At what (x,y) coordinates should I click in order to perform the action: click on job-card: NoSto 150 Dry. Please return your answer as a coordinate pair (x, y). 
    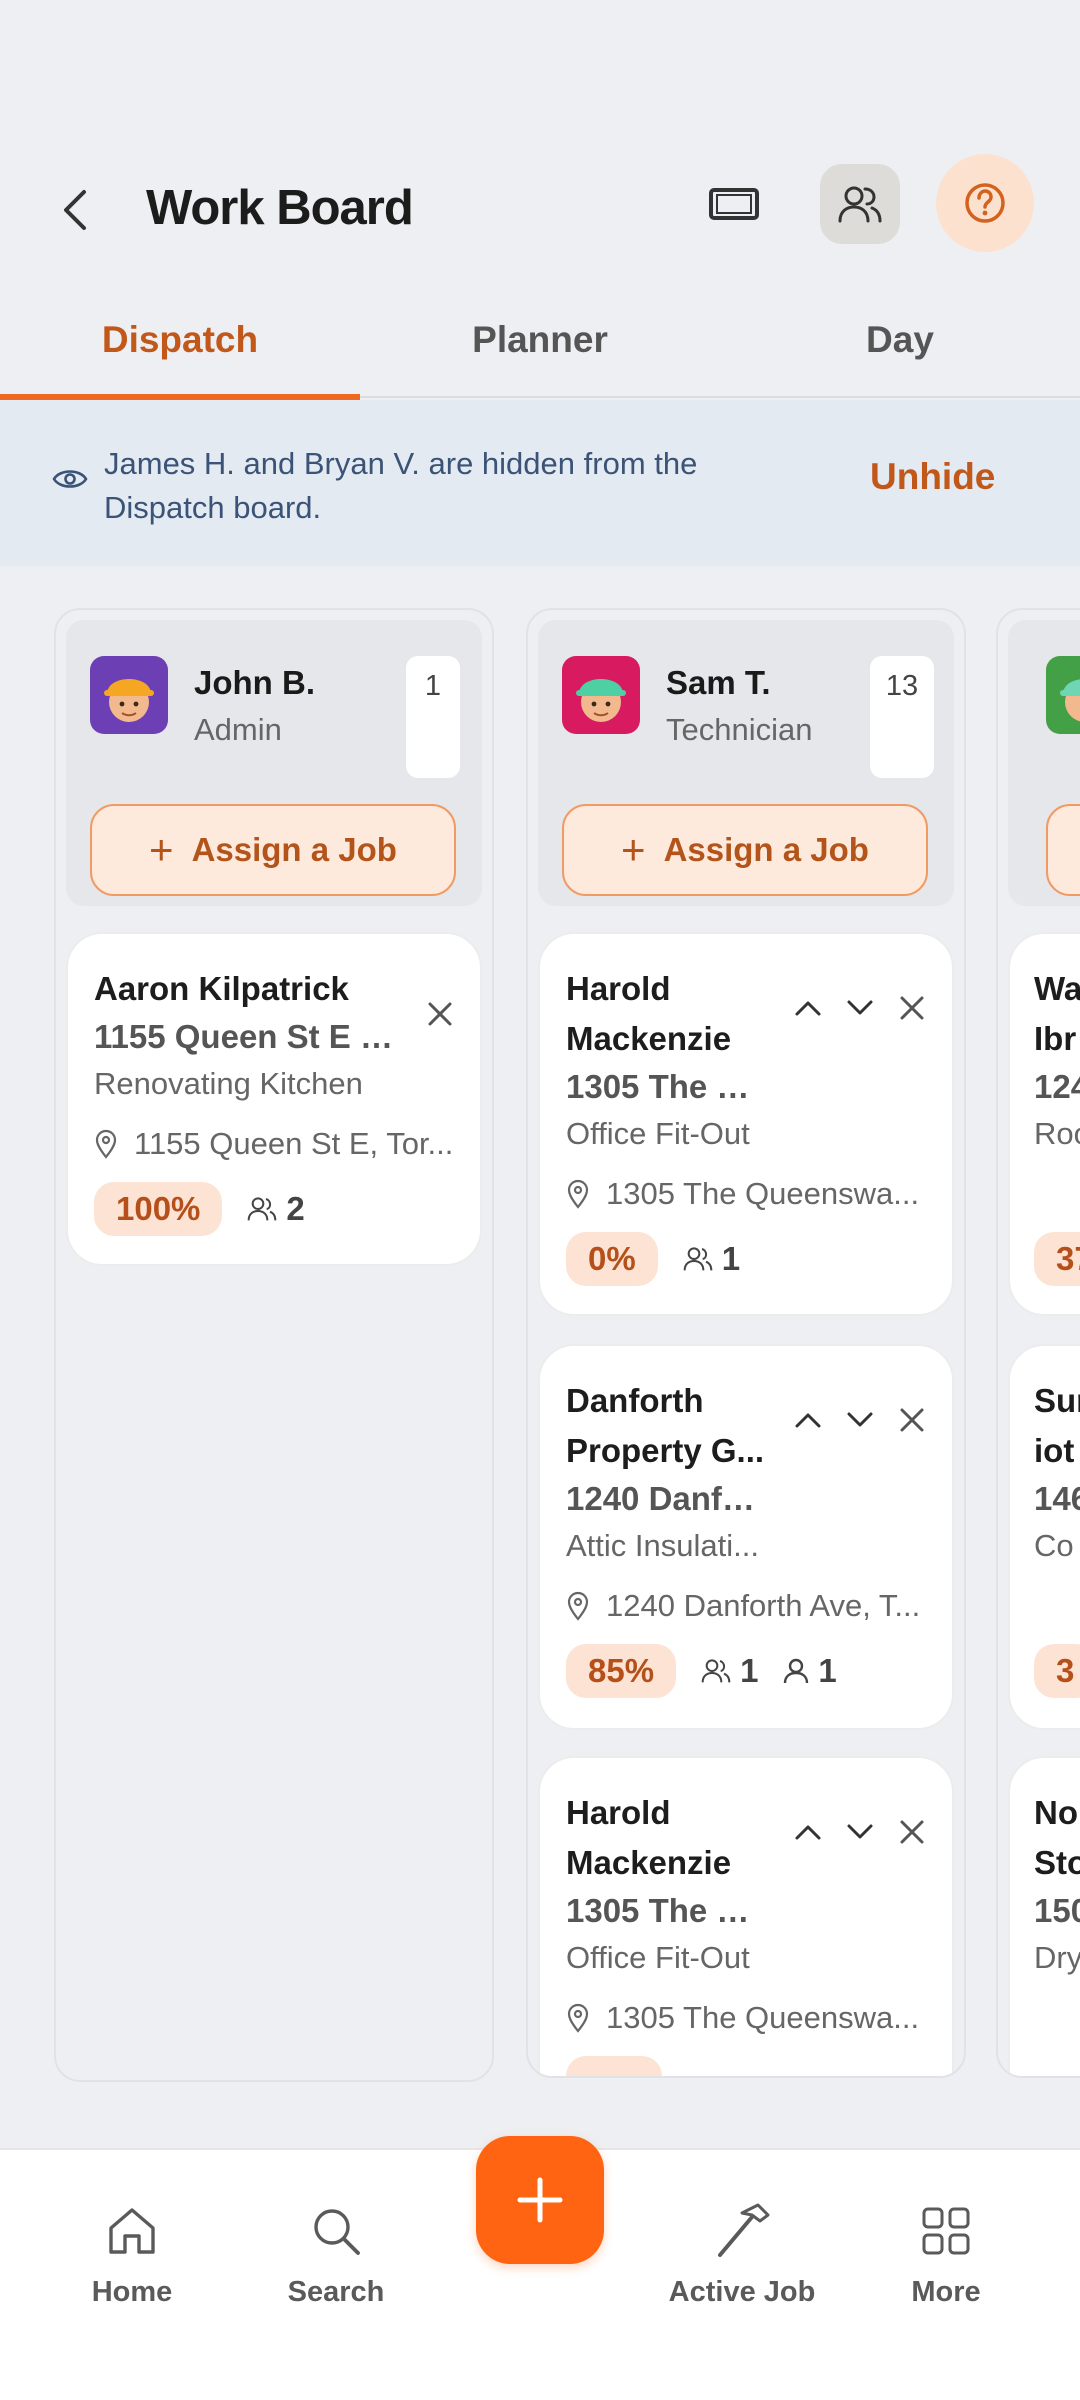
    Looking at the image, I should click on (1044, 1916).